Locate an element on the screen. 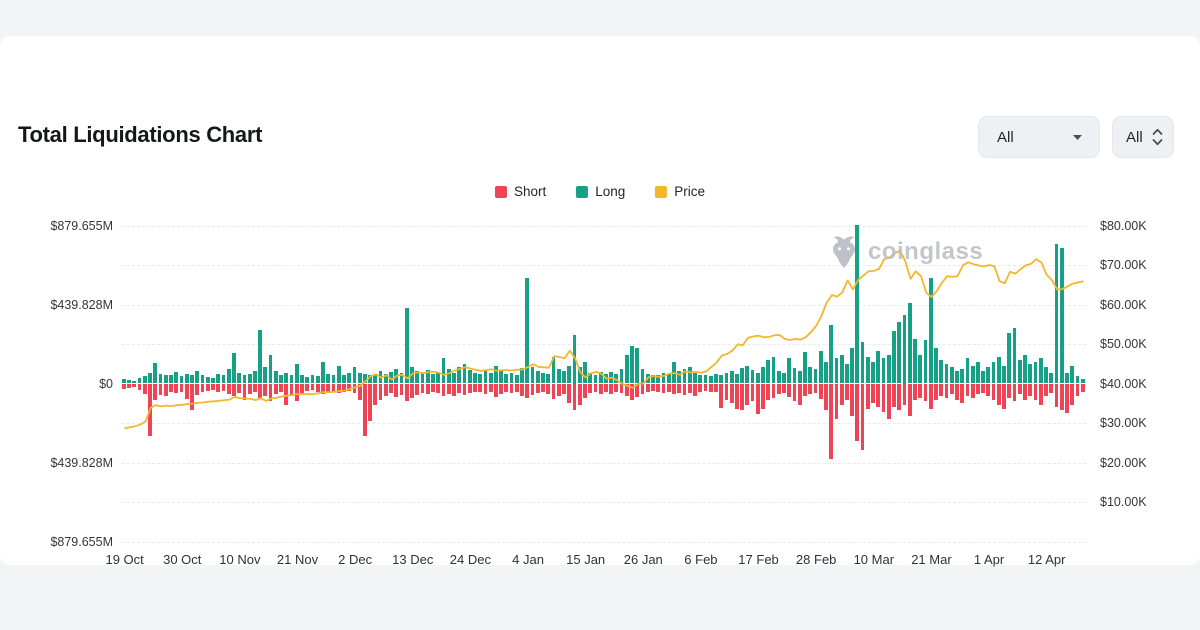  coinglass-watermark-label: coinglass is located at coordinates (926, 251).